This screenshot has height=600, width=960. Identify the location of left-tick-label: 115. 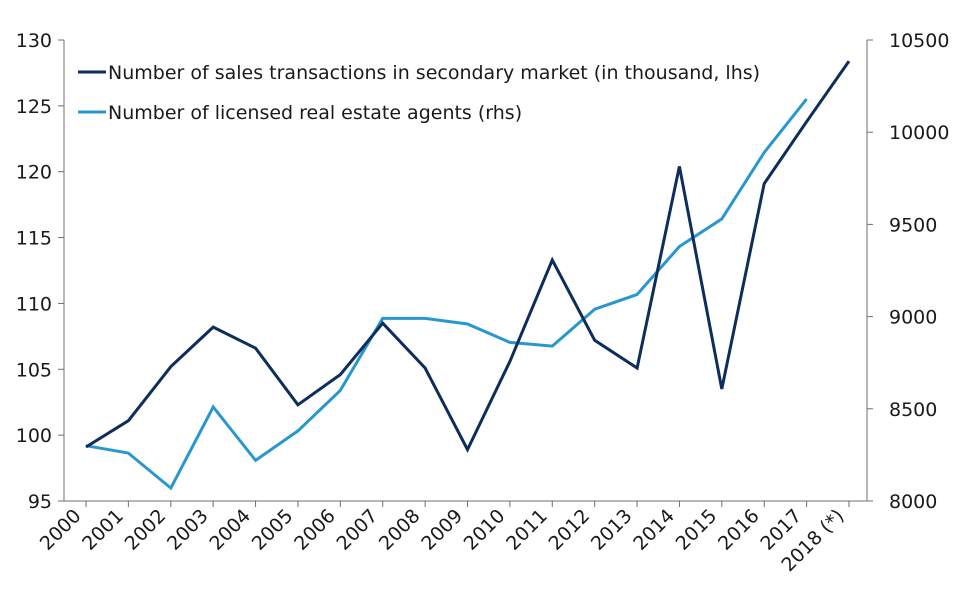
(34, 239).